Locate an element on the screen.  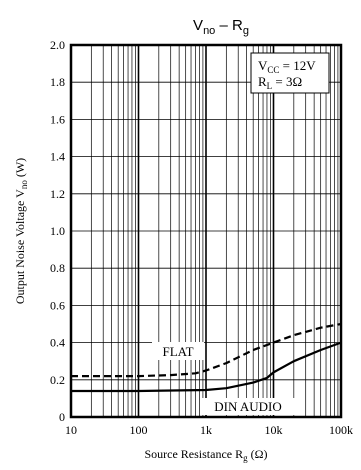
x-tick-label: 10k is located at coordinates (274, 430).